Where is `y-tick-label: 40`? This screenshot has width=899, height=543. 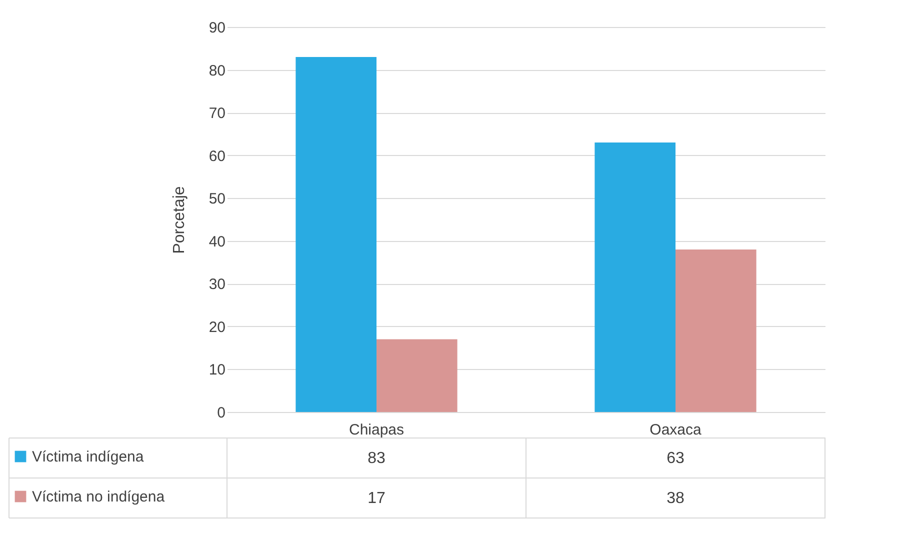 y-tick-label: 40 is located at coordinates (217, 241).